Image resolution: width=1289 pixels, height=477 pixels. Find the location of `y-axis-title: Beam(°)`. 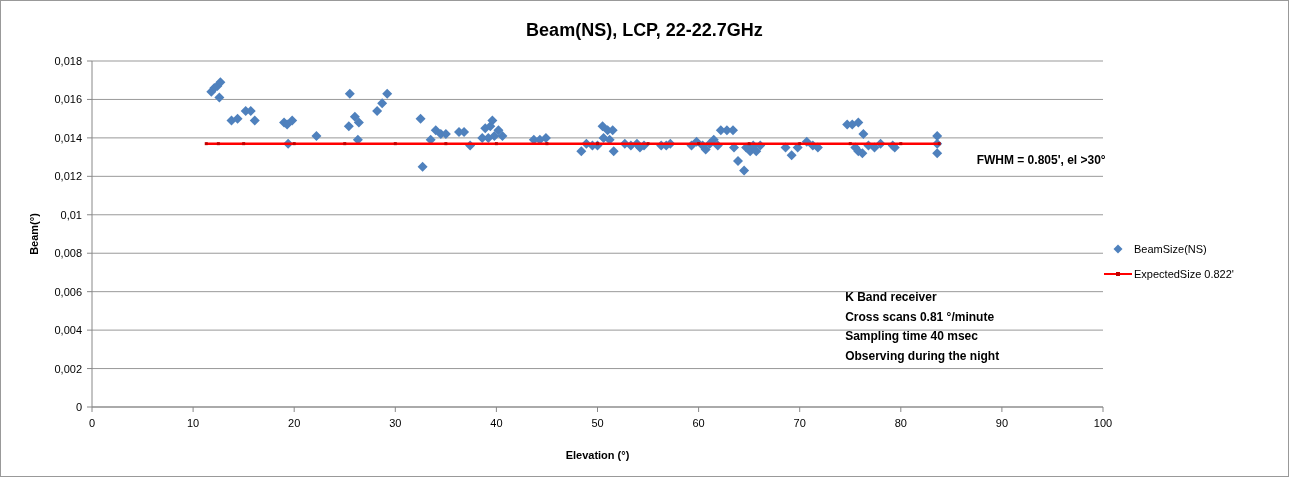

y-axis-title: Beam(°) is located at coordinates (34, 233).